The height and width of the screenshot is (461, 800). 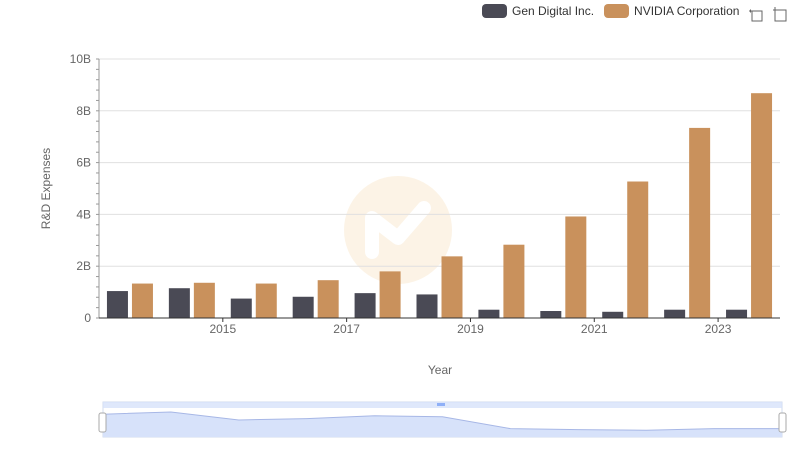 What do you see at coordinates (613, 314) in the screenshot?
I see `bar-gen-digital-2022` at bounding box center [613, 314].